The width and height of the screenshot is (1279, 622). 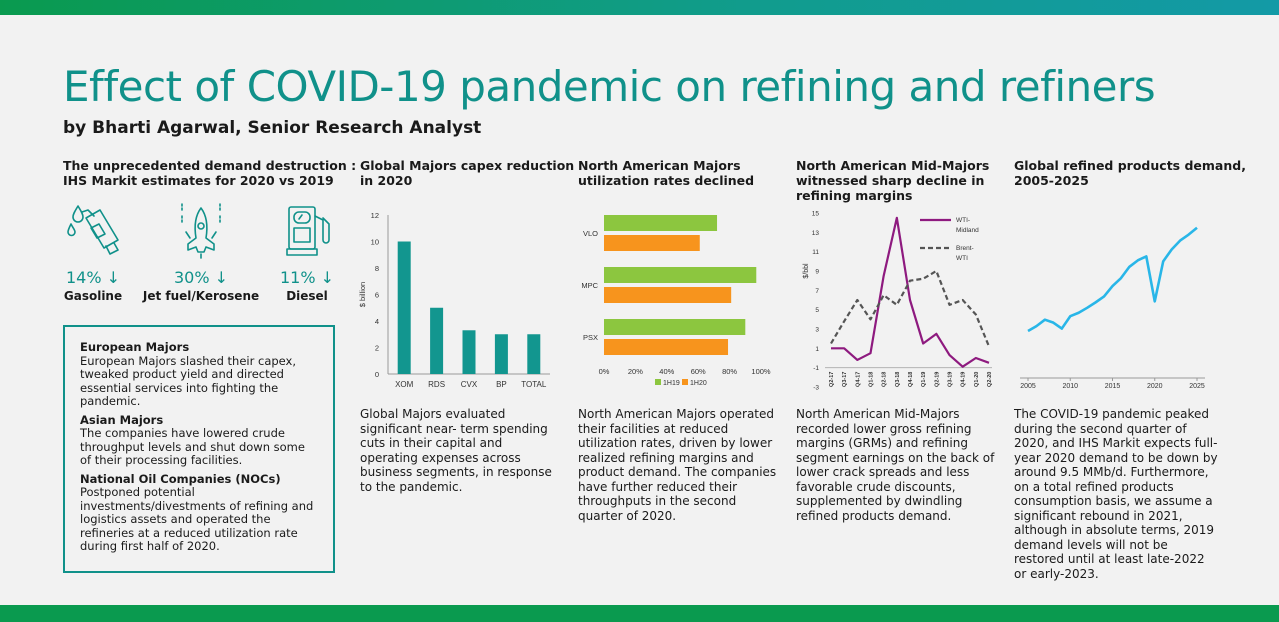 I want to click on top-accent-bar, so click(x=639, y=7).